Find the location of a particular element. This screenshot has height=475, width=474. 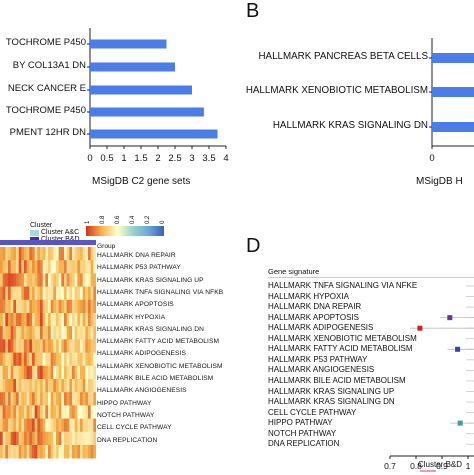

xtick-label-a-8: 4 is located at coordinates (225, 158).